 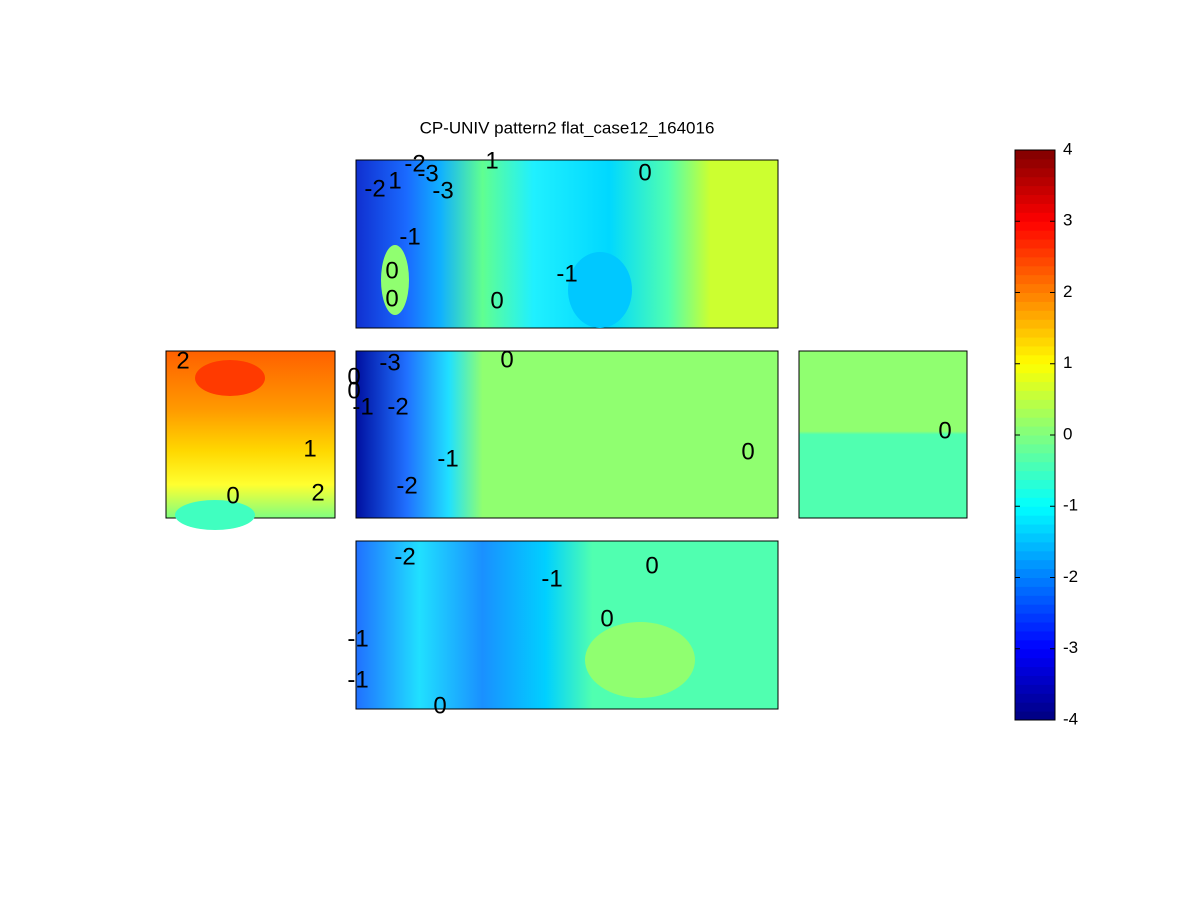 What do you see at coordinates (1067, 362) in the screenshot?
I see `colorbar-tick-label: 1` at bounding box center [1067, 362].